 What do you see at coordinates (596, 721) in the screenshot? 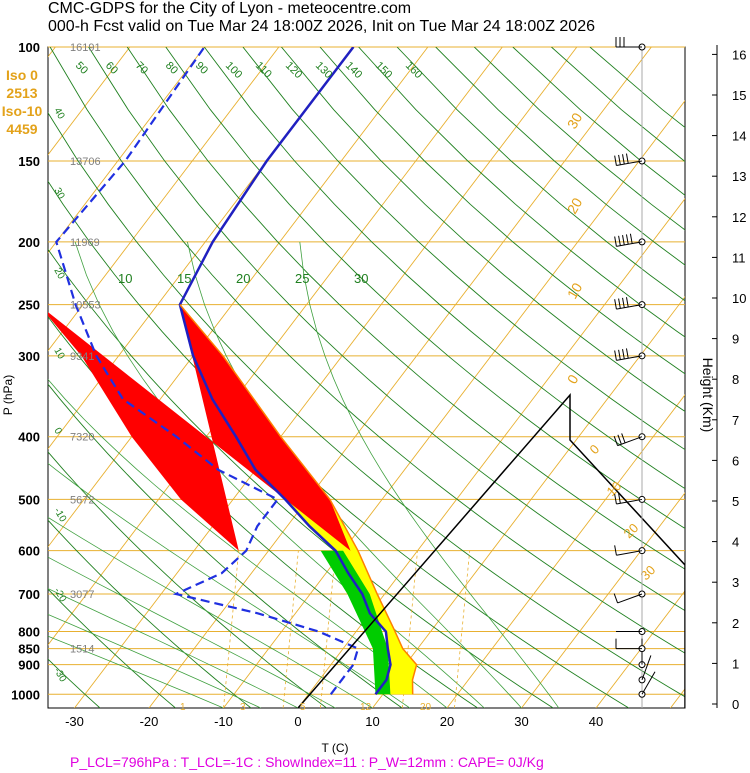
I see `temperature-tick-label: 40` at bounding box center [596, 721].